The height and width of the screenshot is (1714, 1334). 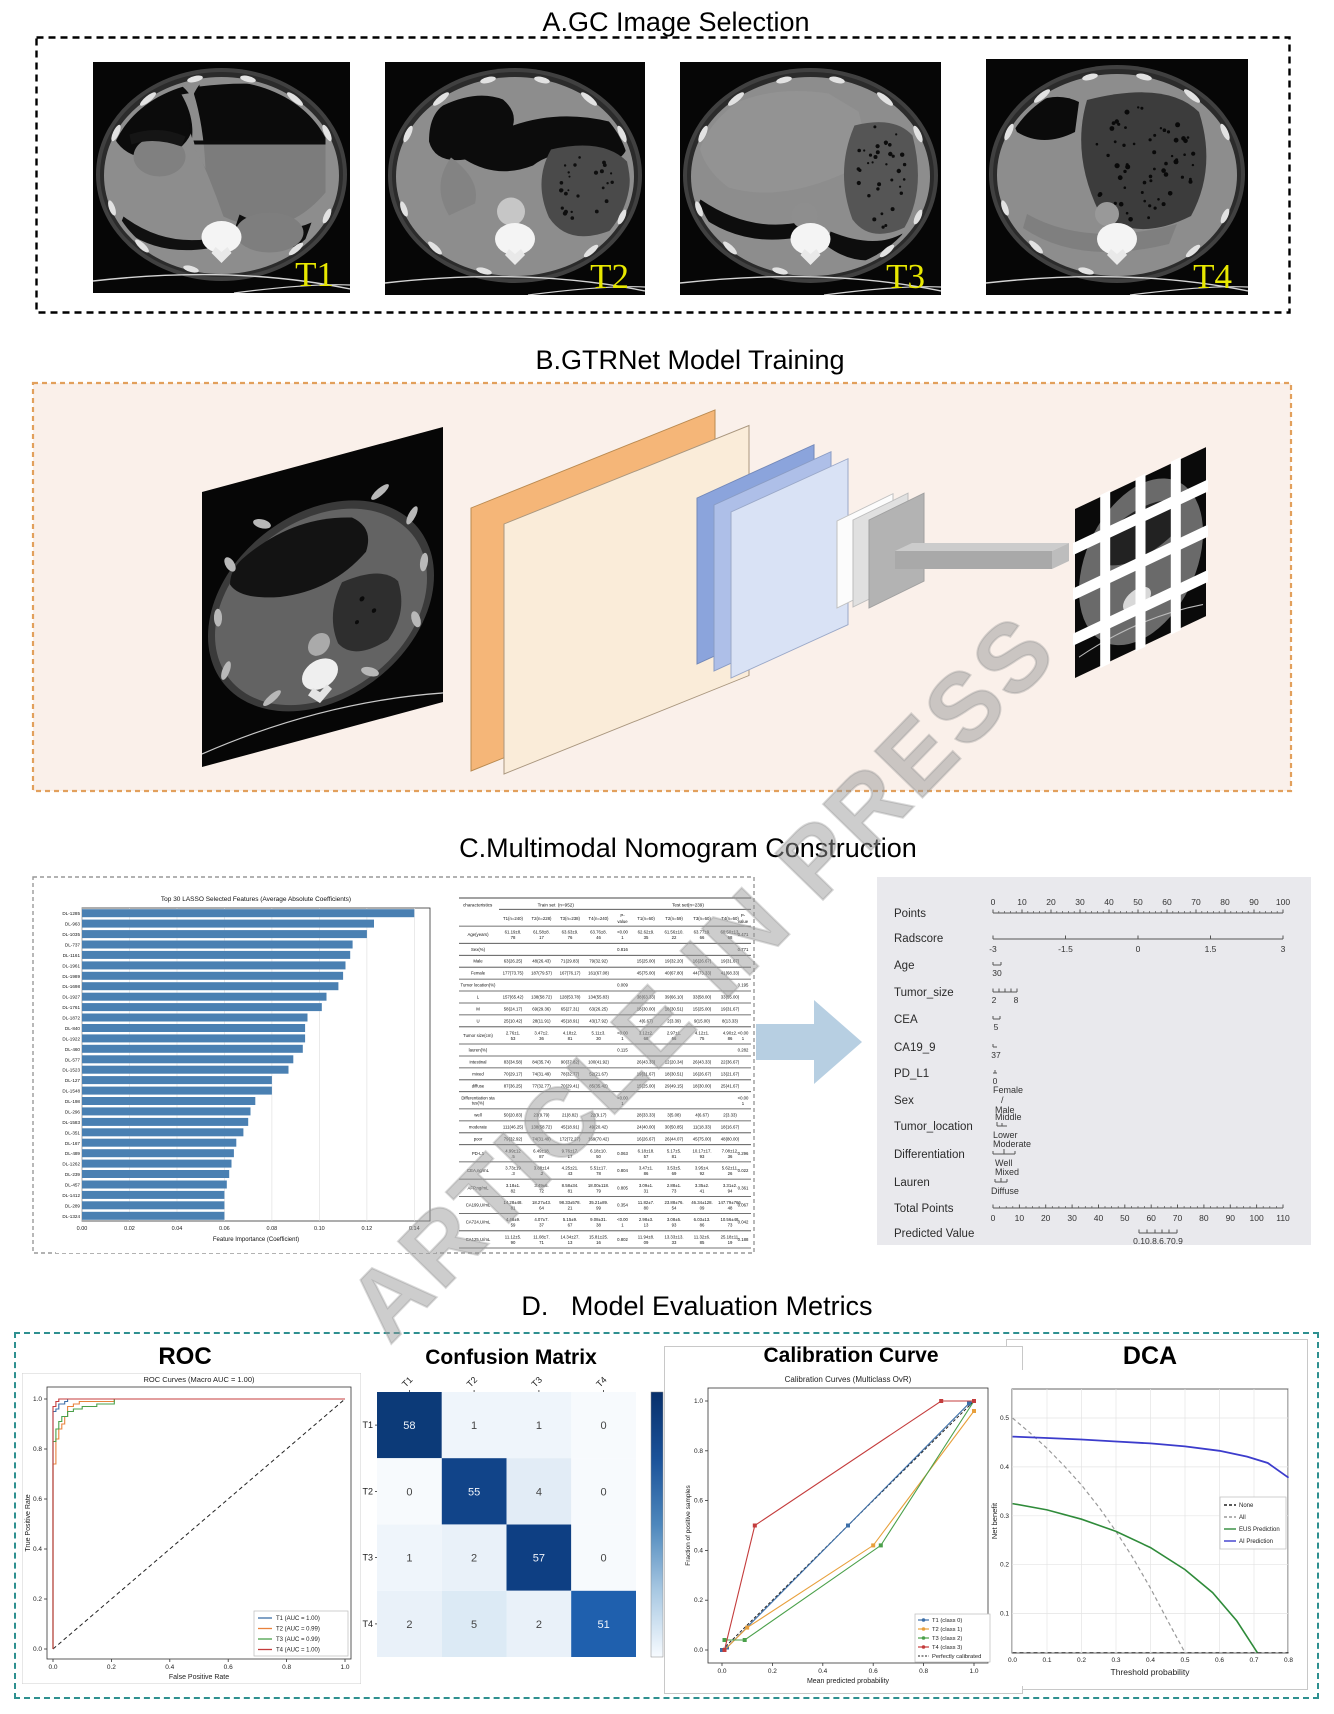 I want to click on svg-text: 59, so click(x=513, y=1225).